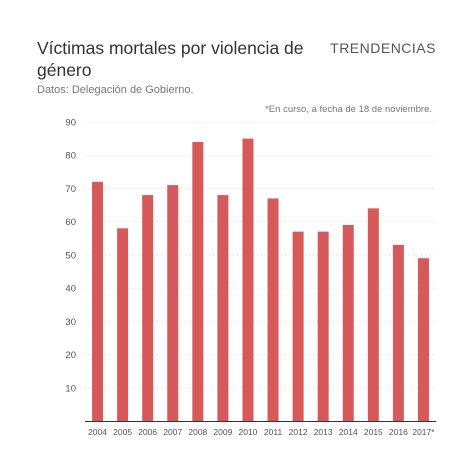 The image size is (474, 474). I want to click on x-tick-label: 2013, so click(323, 432).